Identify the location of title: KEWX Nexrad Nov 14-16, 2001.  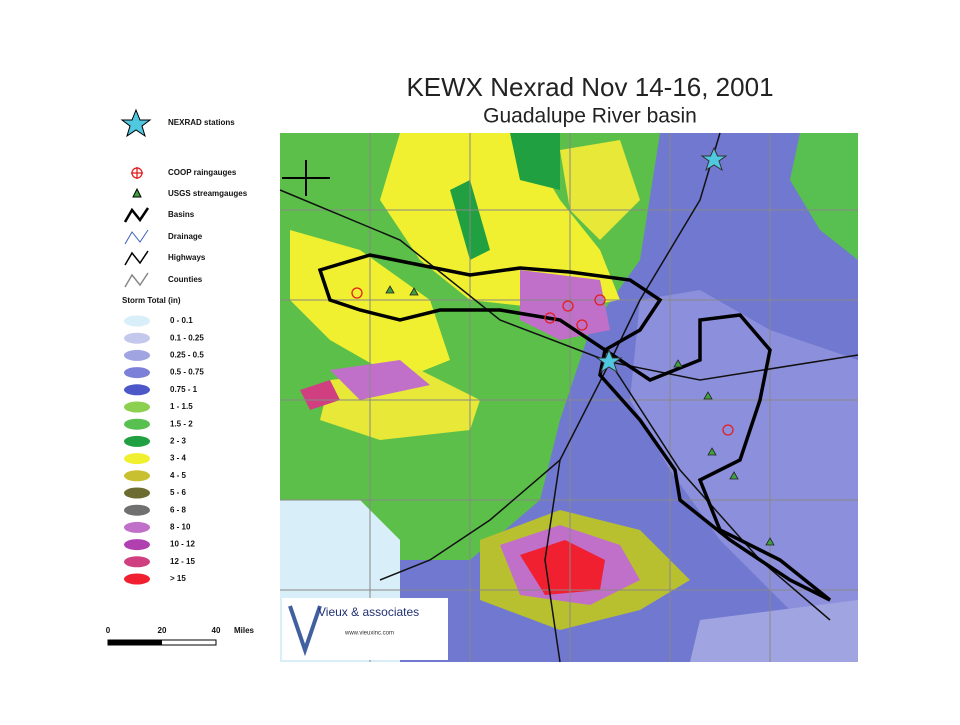
(589, 87).